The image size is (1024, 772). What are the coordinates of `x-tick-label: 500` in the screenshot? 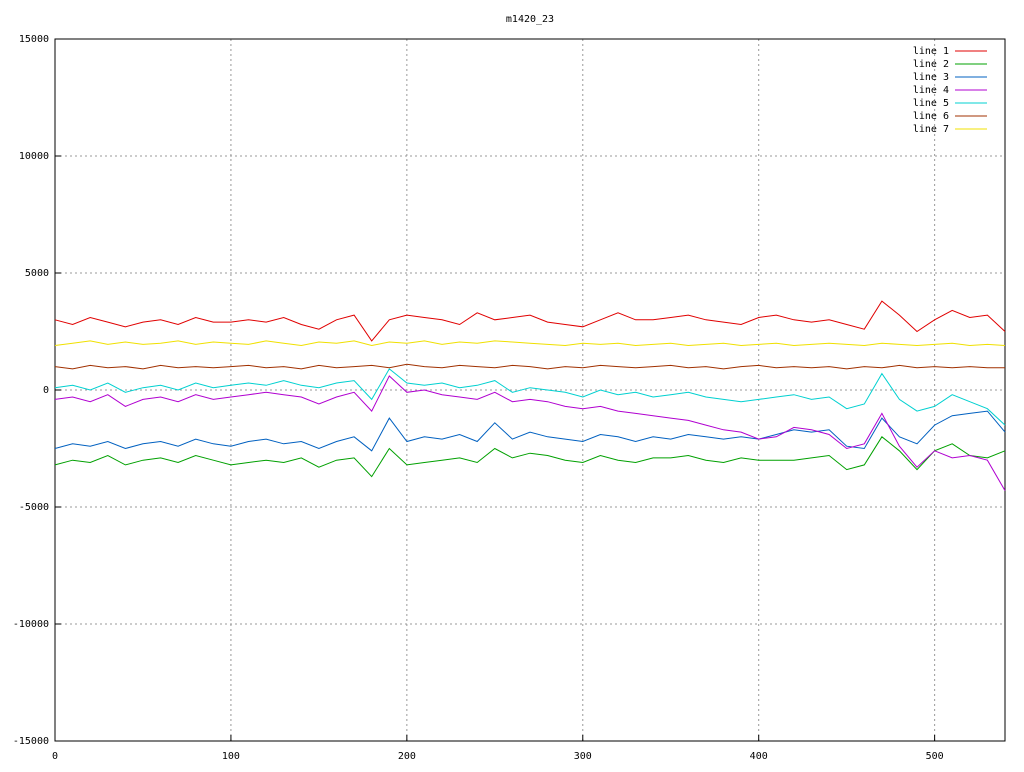 It's located at (935, 756).